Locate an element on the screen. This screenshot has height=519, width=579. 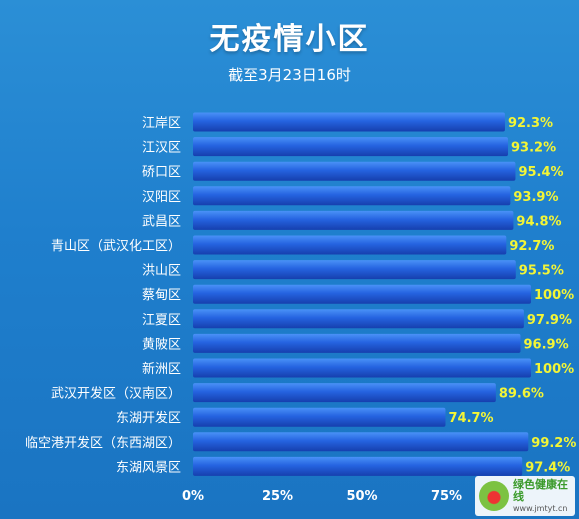
x-tick-label: 0% is located at coordinates (193, 496).